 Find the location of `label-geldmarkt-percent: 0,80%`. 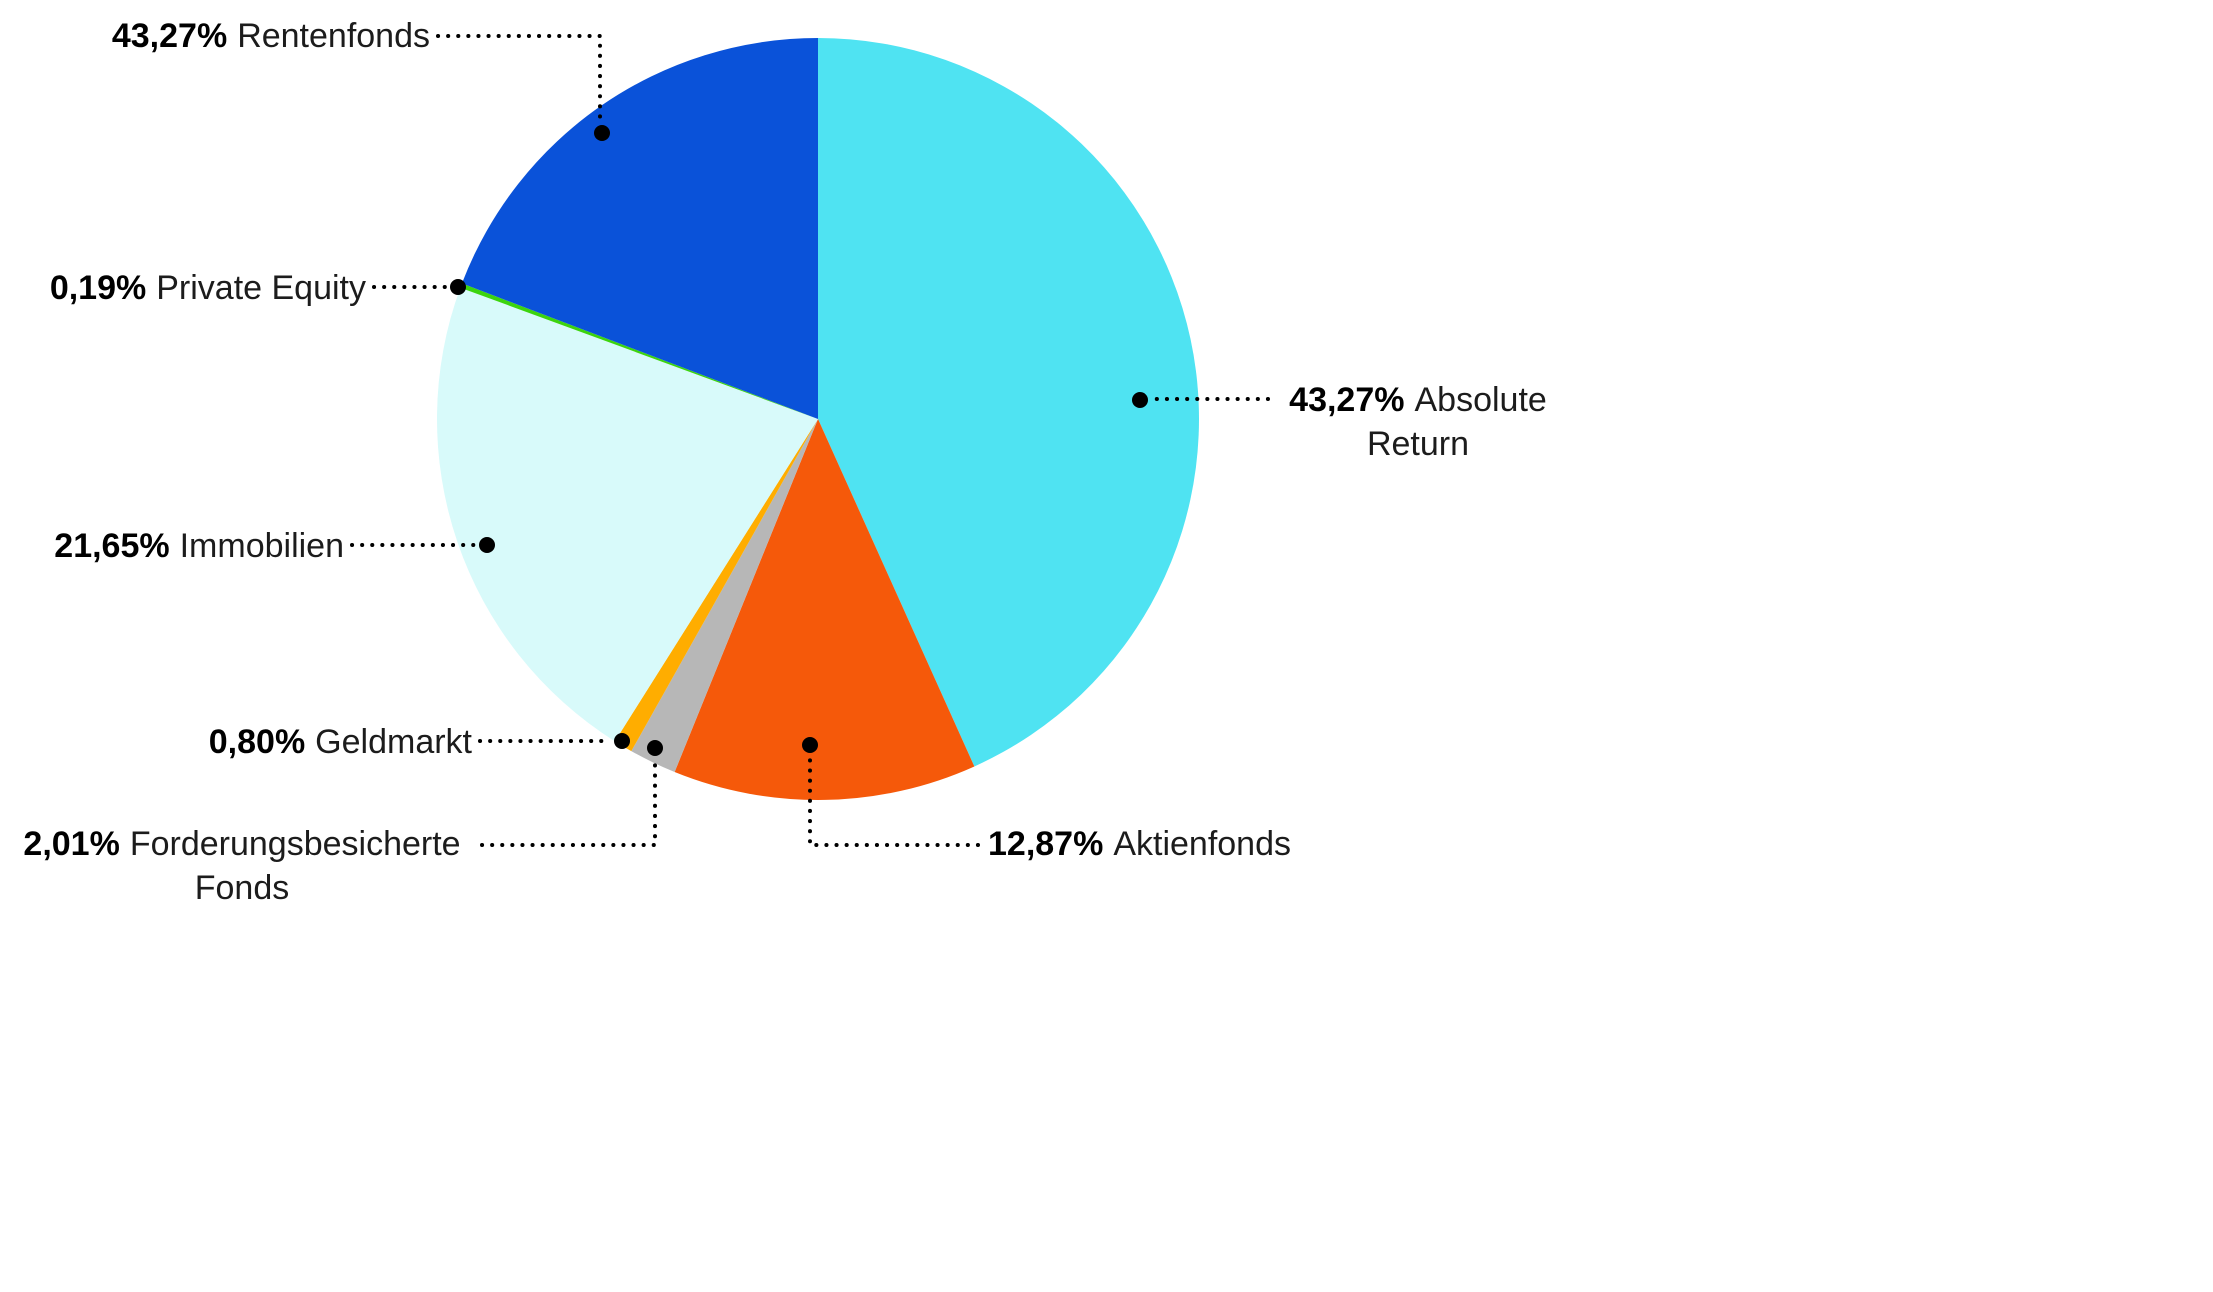

label-geldmarkt-percent: 0,80% is located at coordinates (257, 742).